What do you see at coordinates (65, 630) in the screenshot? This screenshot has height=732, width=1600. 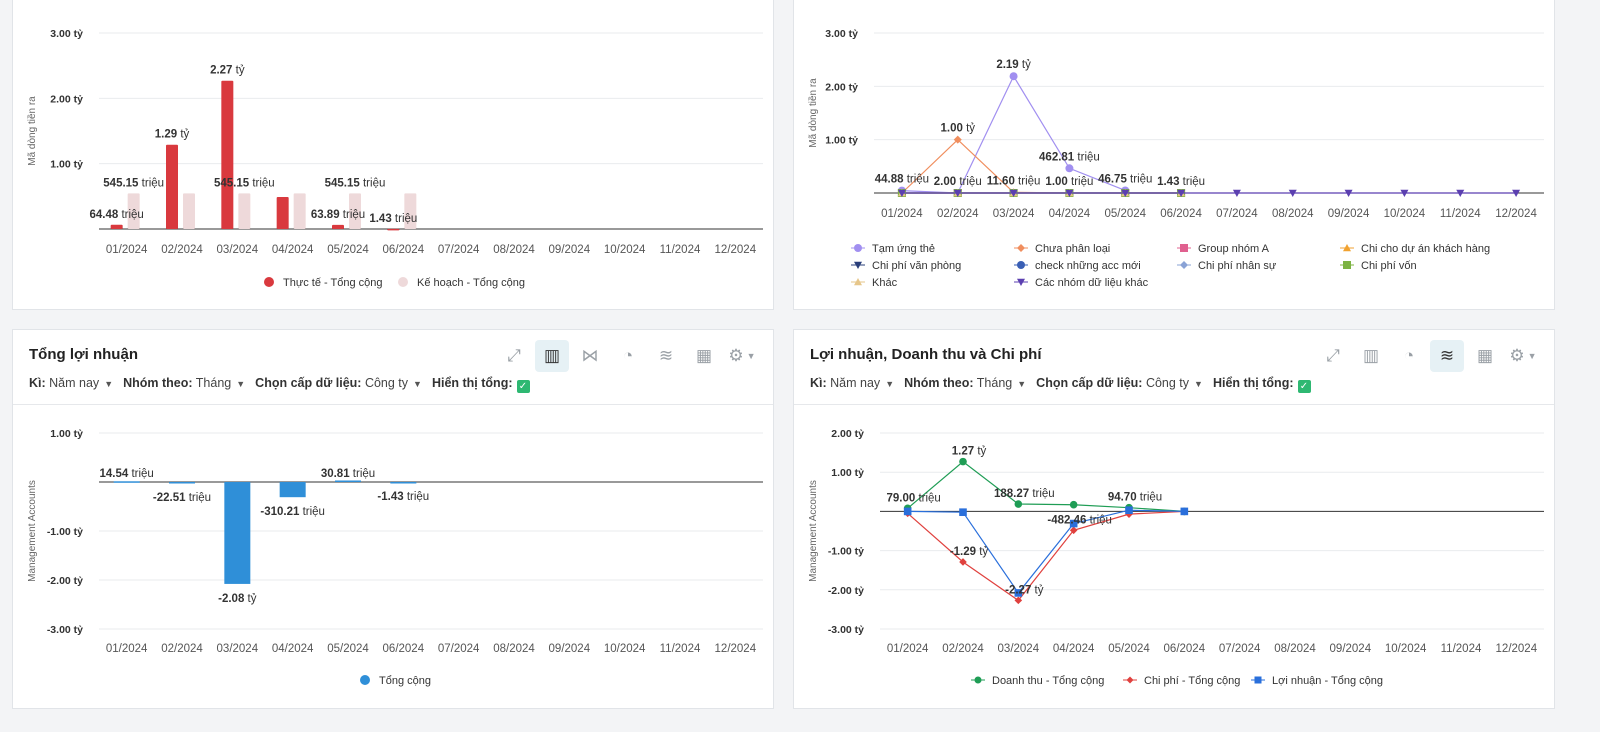 I see `y-tick-label: -3.00 tỷ` at bounding box center [65, 630].